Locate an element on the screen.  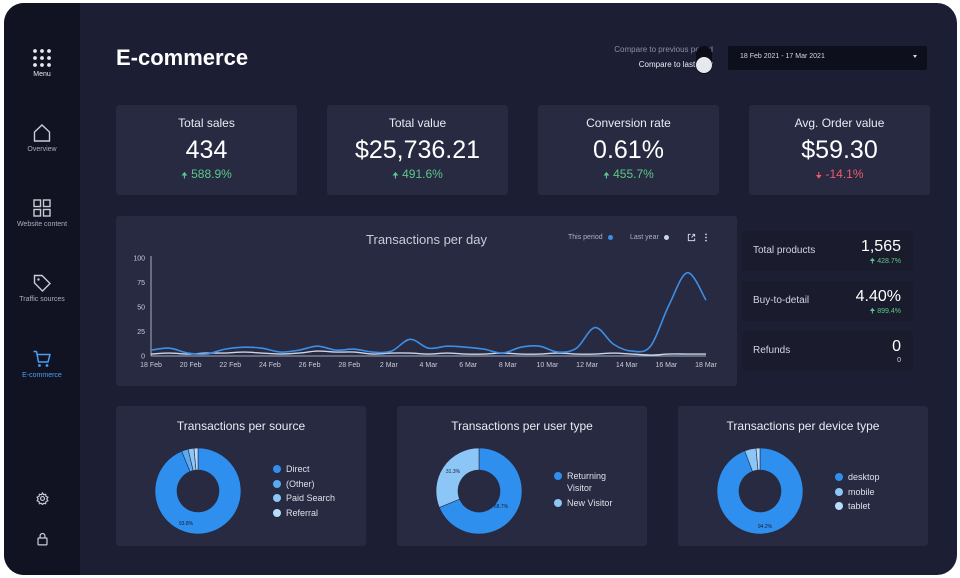
sidebar-item-label: Overview is located at coordinates (42, 149).